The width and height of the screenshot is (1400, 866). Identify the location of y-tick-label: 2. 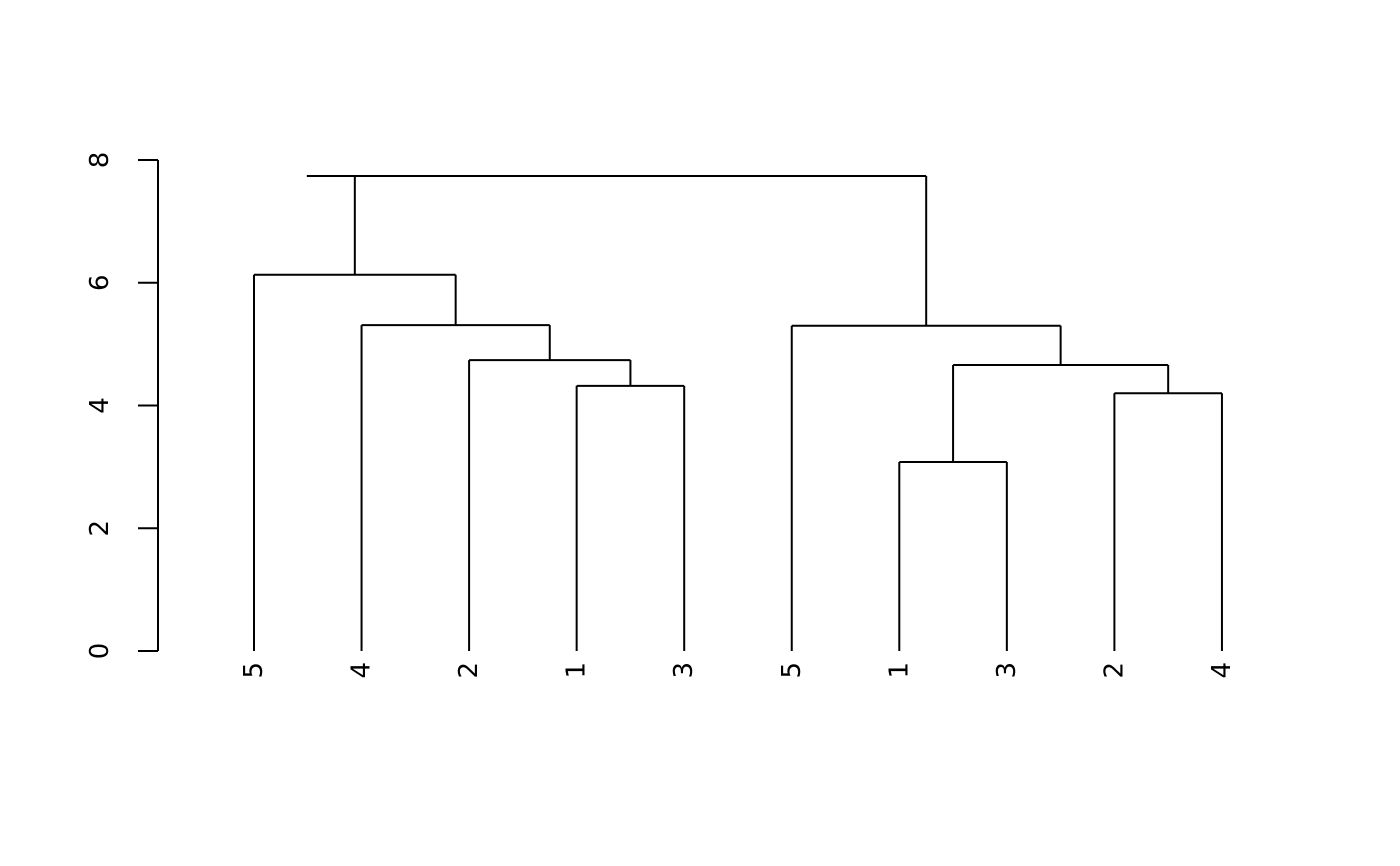
(100, 528).